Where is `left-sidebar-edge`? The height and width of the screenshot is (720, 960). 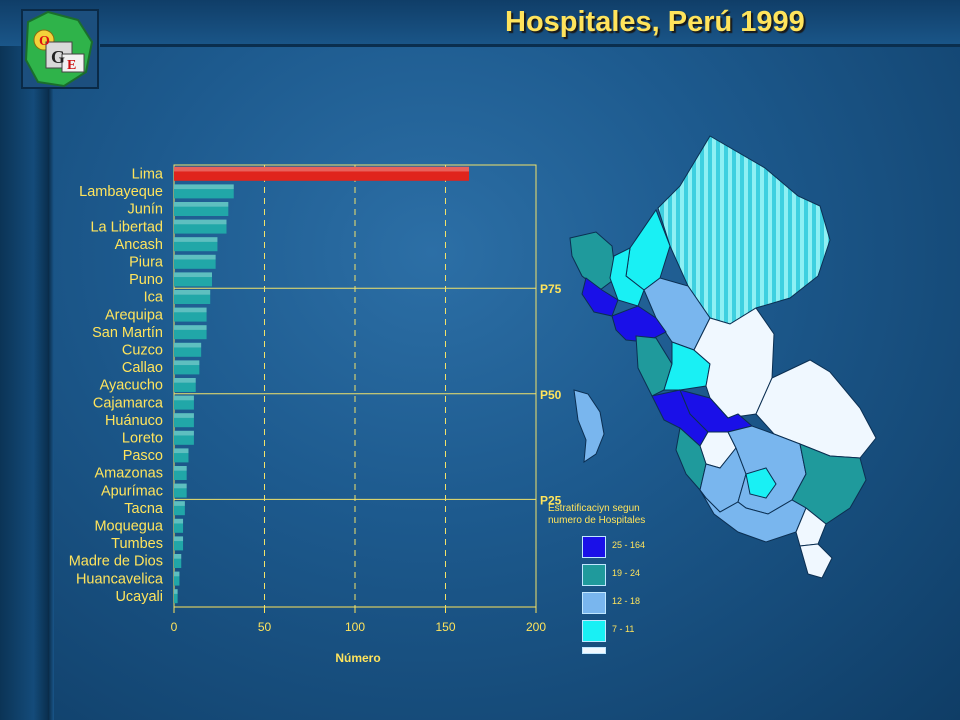 left-sidebar-edge is located at coordinates (51, 360).